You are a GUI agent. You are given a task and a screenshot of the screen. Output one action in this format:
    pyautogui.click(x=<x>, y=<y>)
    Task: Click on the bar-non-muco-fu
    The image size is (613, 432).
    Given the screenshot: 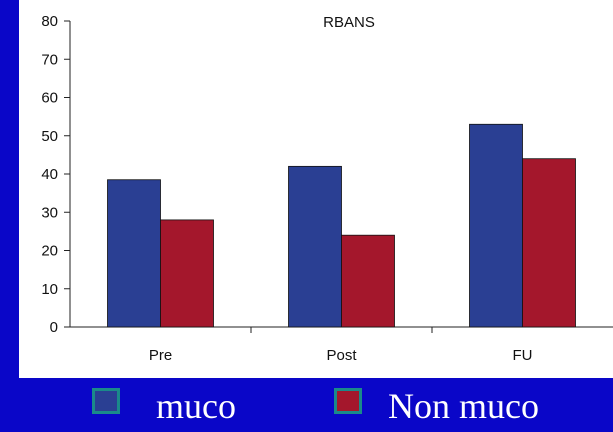 What is the action you would take?
    pyautogui.click(x=549, y=243)
    